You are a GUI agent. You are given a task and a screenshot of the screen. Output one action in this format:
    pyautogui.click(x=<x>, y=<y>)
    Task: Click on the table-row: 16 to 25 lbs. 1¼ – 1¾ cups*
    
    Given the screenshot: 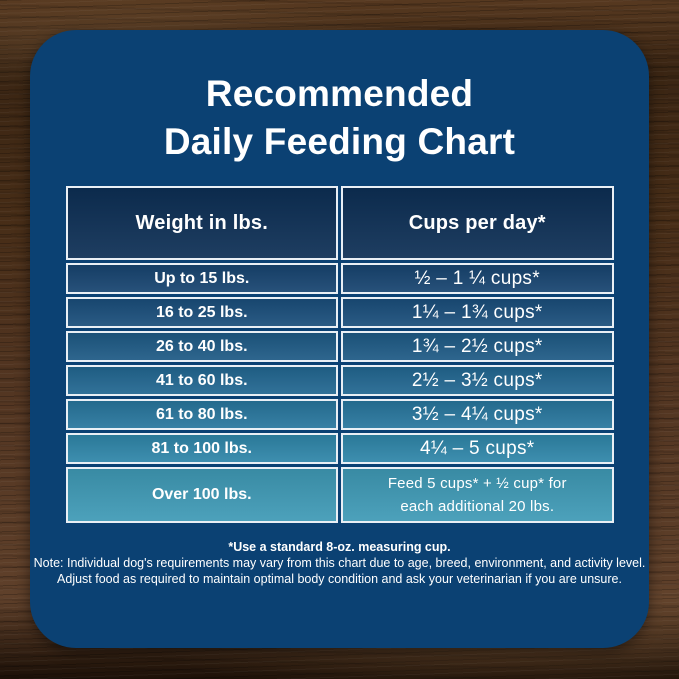 What is the action you would take?
    pyautogui.click(x=339, y=312)
    